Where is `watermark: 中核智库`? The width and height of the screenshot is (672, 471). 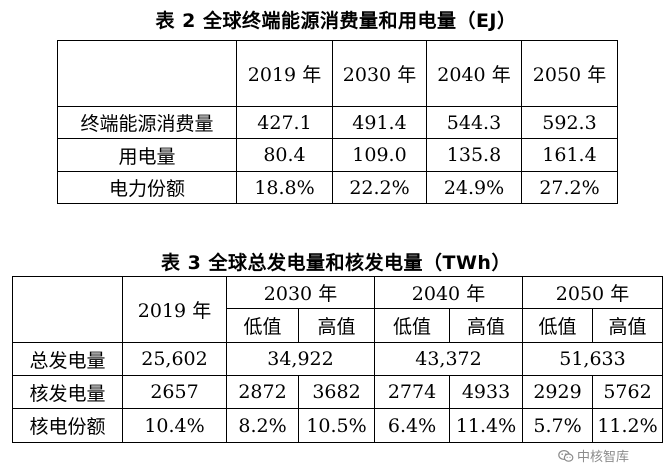 watermark: 中核智库 is located at coordinates (593, 455).